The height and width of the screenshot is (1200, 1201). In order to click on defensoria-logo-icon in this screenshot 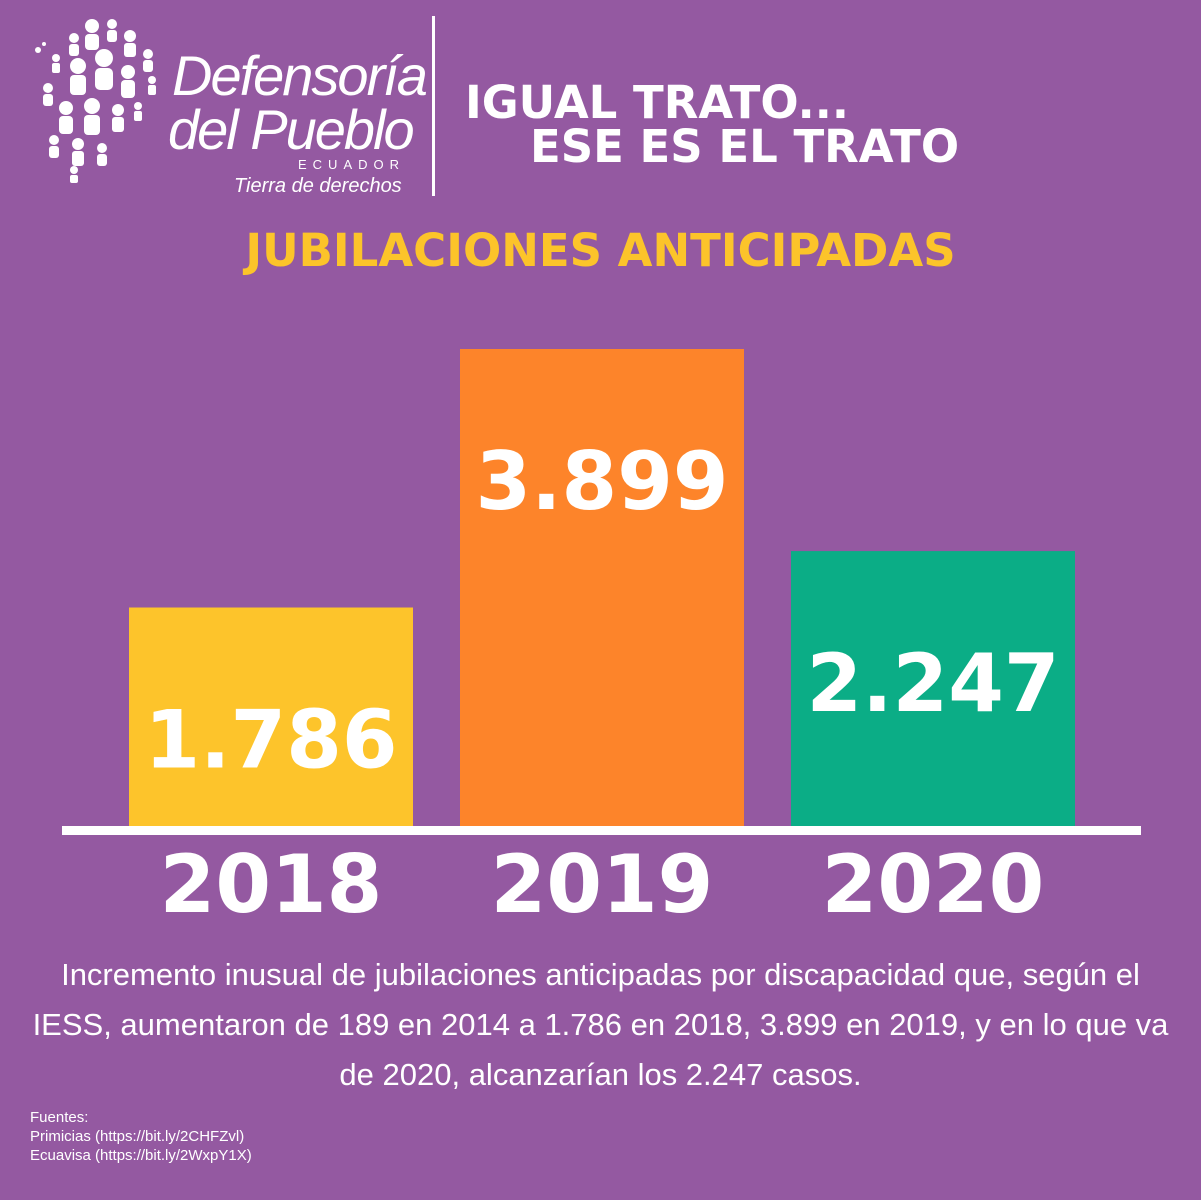, I will do `click(95, 101)`.